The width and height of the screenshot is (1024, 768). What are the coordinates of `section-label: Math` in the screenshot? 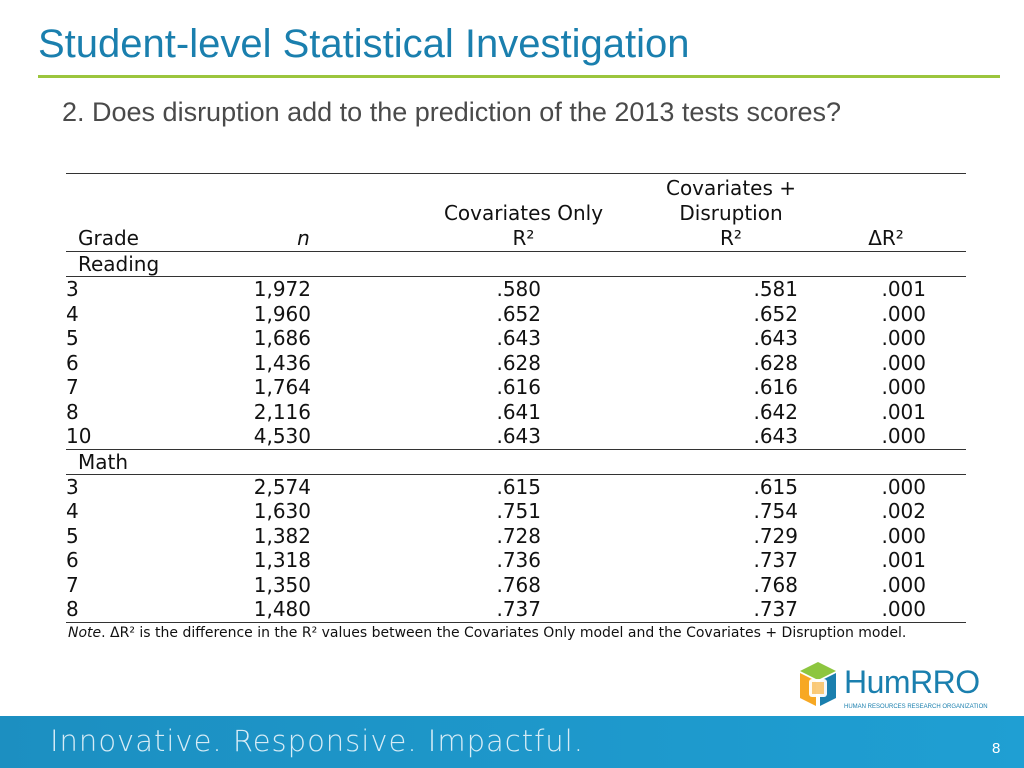 It's located at (516, 462).